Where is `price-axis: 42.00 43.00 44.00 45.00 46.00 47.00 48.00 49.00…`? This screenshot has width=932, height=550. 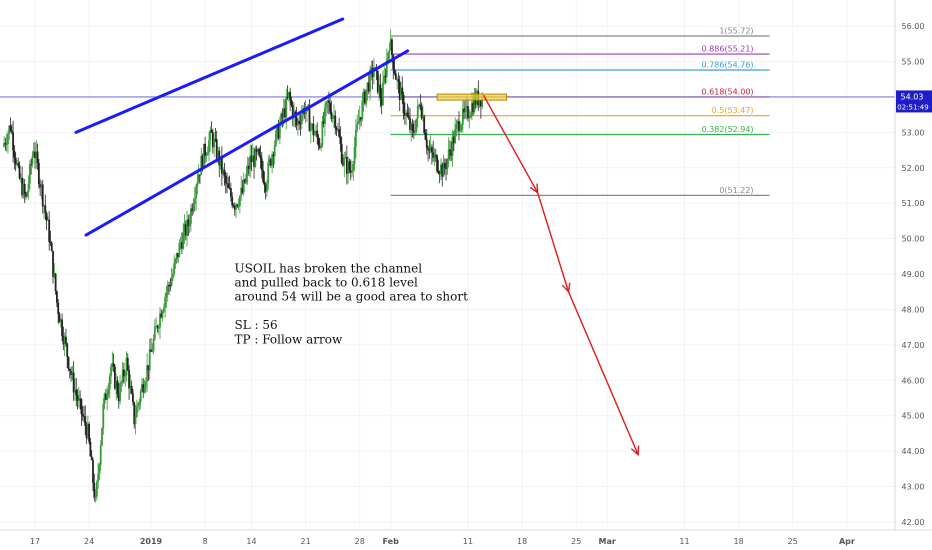 price-axis: 42.00 43.00 44.00 45.00 46.00 47.00 48.00 49.00… is located at coordinates (909, 265).